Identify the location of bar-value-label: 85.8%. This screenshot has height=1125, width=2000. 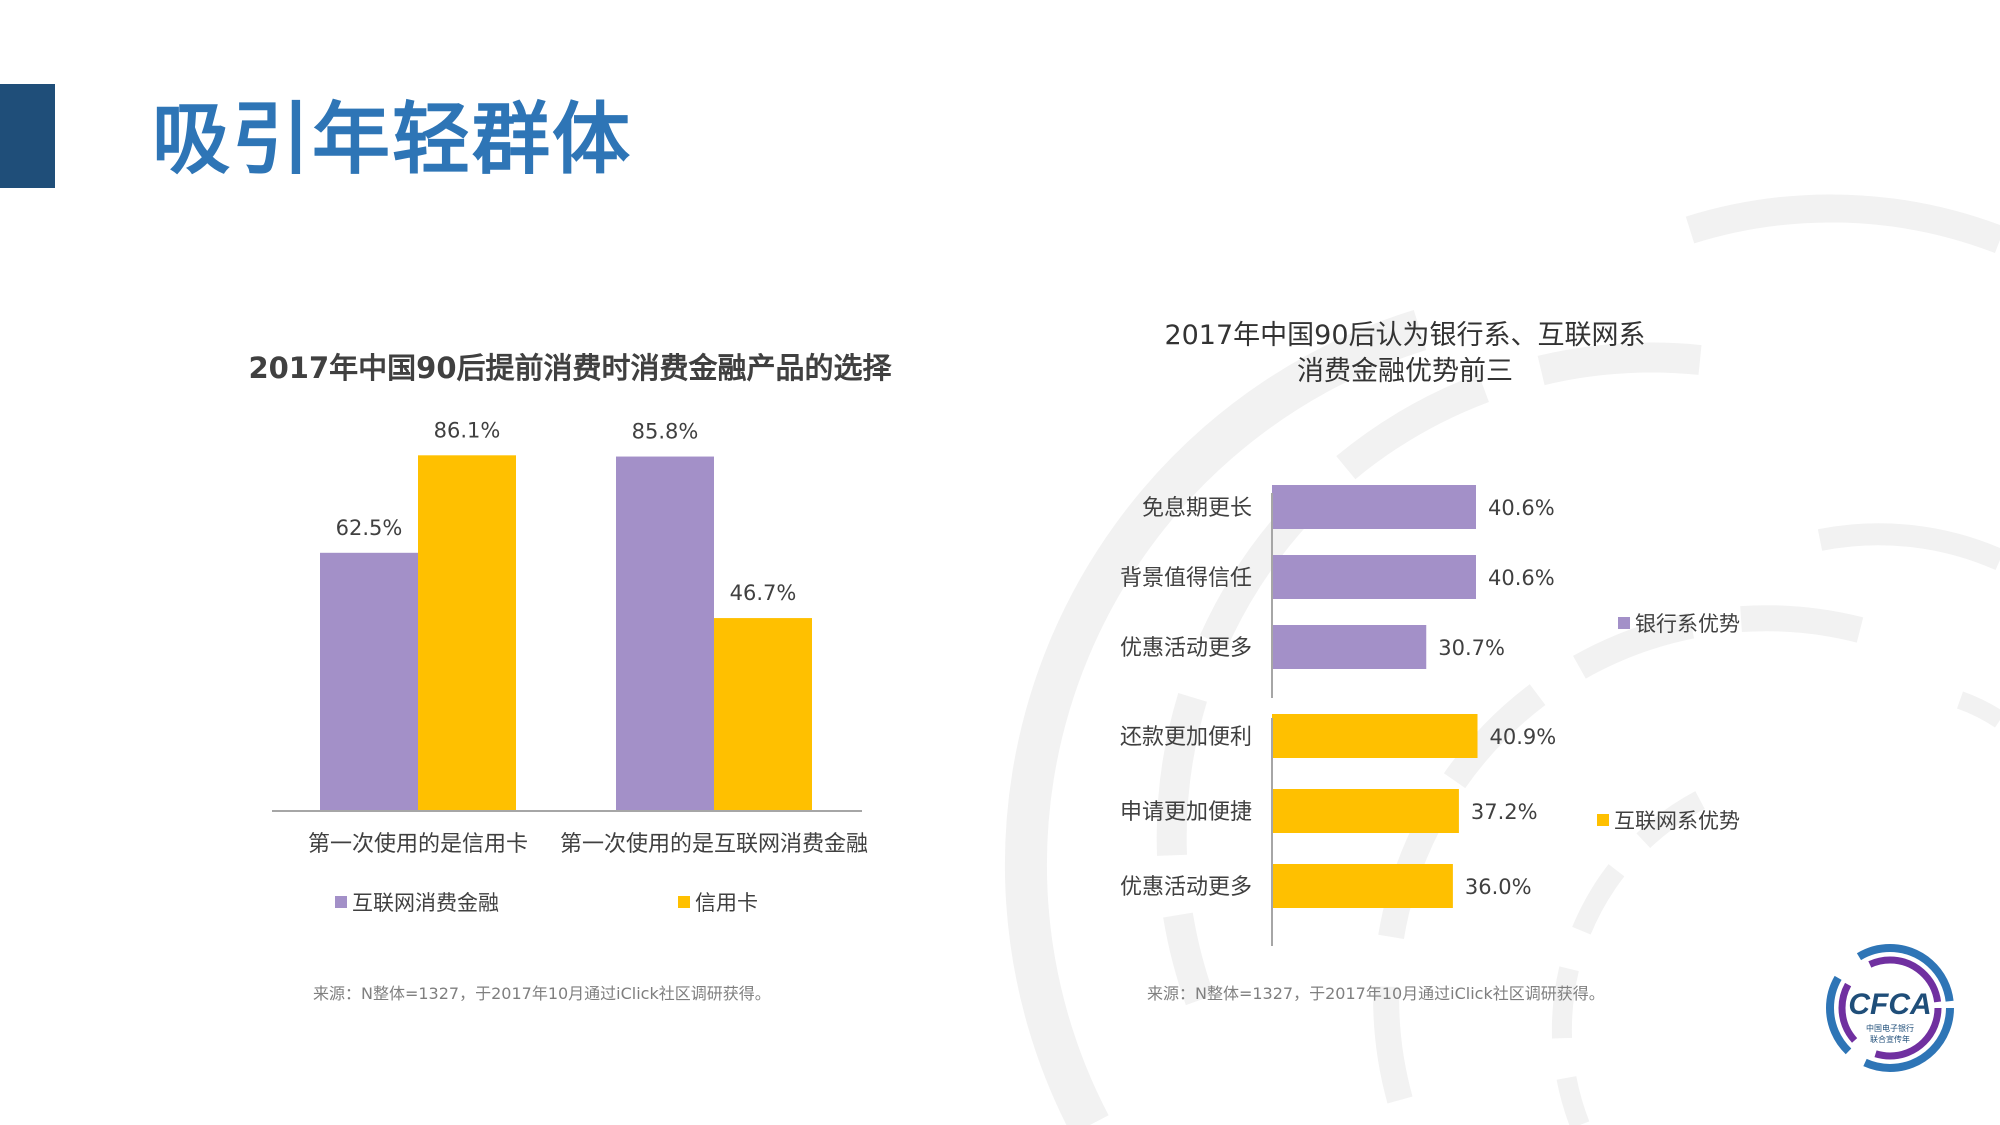
(665, 432).